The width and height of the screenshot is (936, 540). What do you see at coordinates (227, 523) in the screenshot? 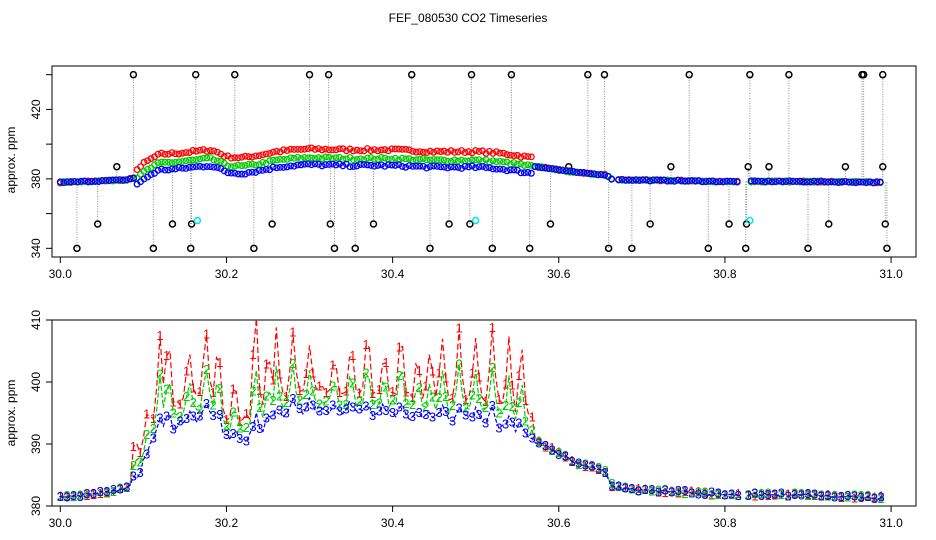
I see `bottom-xtick-label: 30.2` at bounding box center [227, 523].